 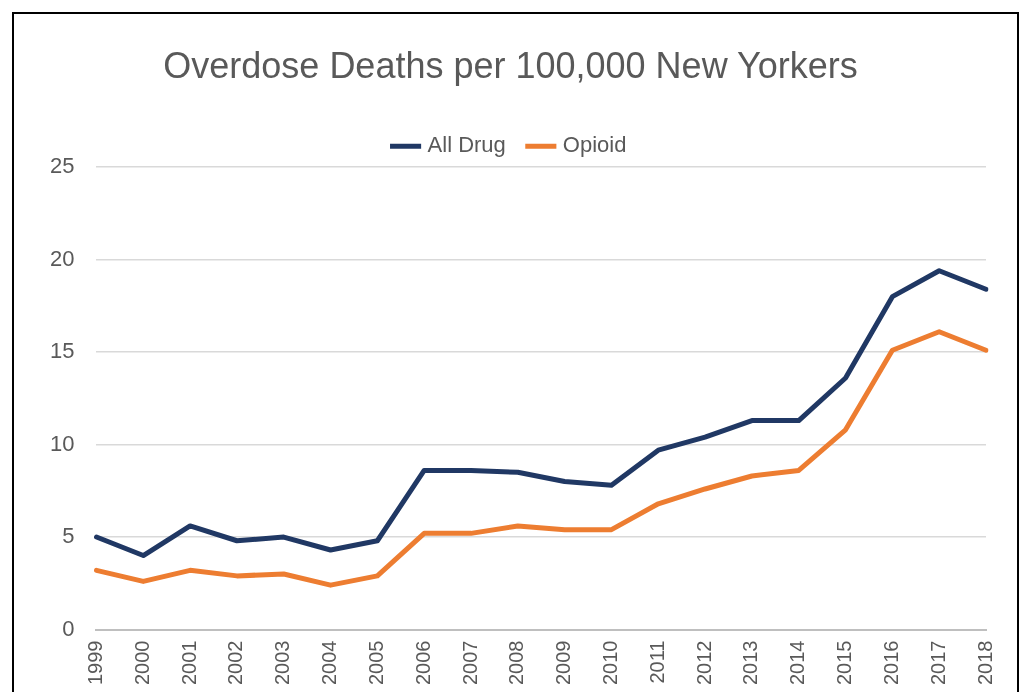 I want to click on x-tick-label: 2012, so click(x=703, y=663).